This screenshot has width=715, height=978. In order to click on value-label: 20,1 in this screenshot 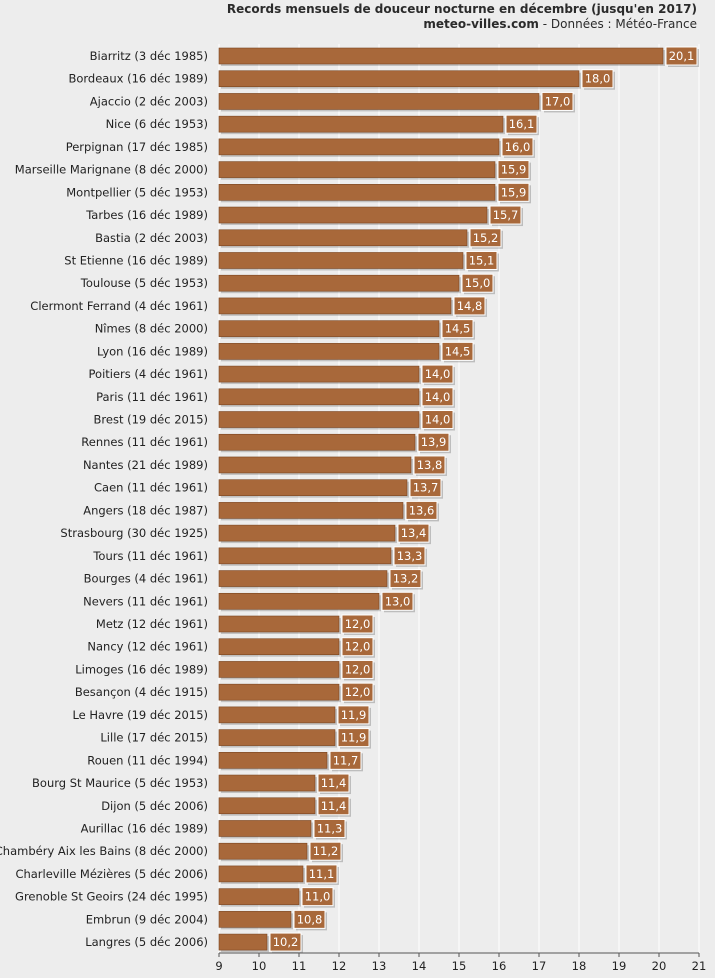, I will do `click(682, 56)`.